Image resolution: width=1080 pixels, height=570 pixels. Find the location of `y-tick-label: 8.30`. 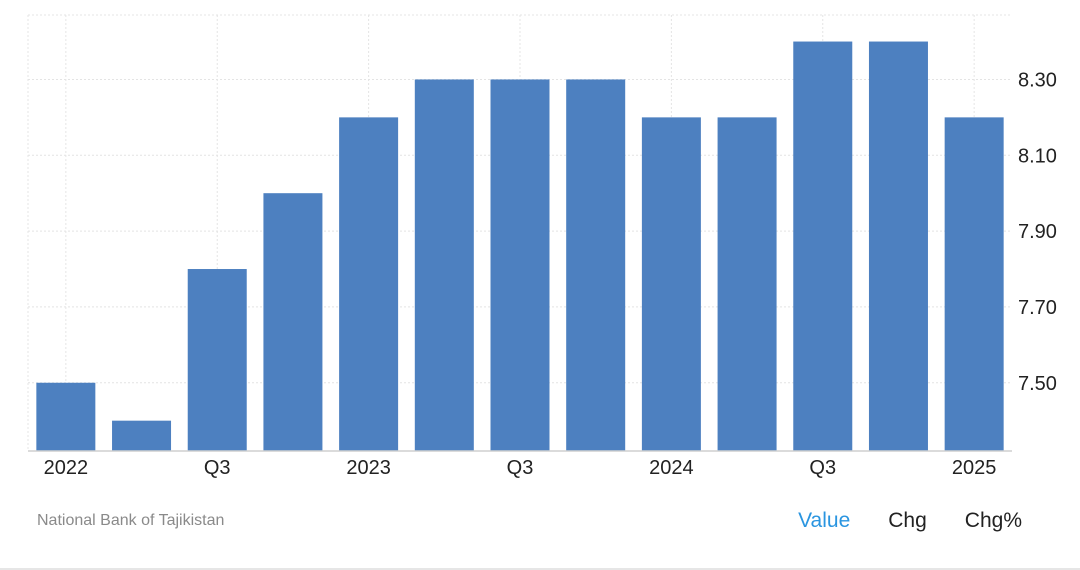

y-tick-label: 8.30 is located at coordinates (1037, 80).